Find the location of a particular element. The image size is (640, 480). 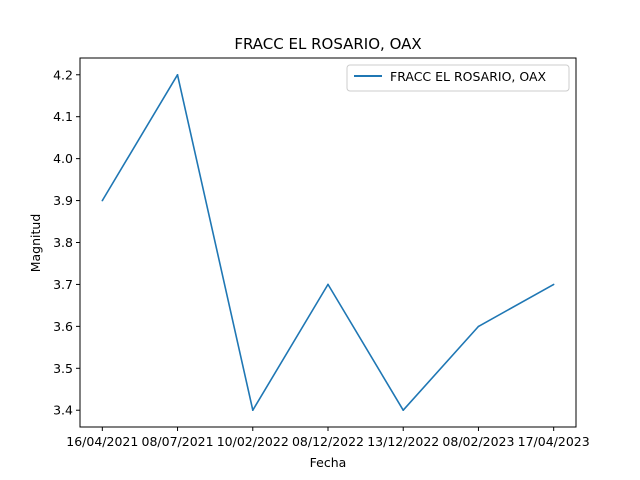

x-tick-label: 13/12/2022 is located at coordinates (403, 441).